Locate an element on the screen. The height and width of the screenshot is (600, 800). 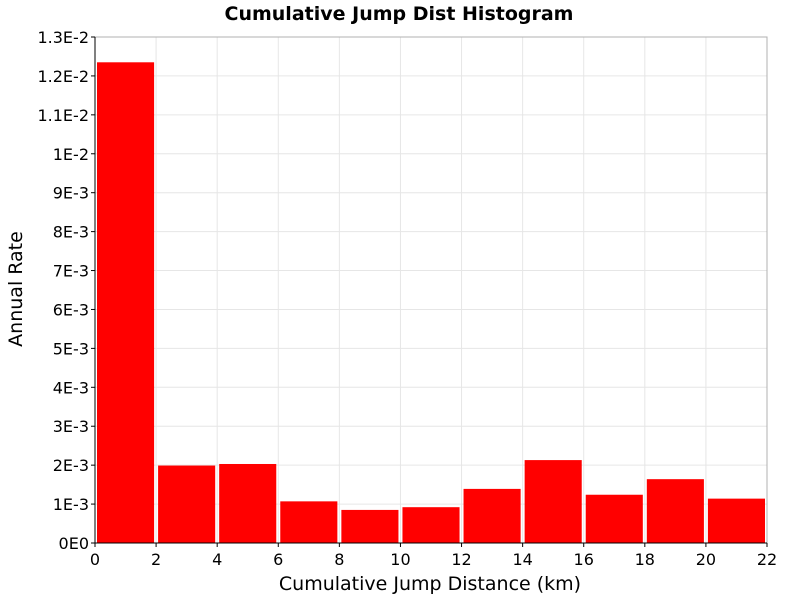
y-axis-label: Annual Rate is located at coordinates (16, 289).